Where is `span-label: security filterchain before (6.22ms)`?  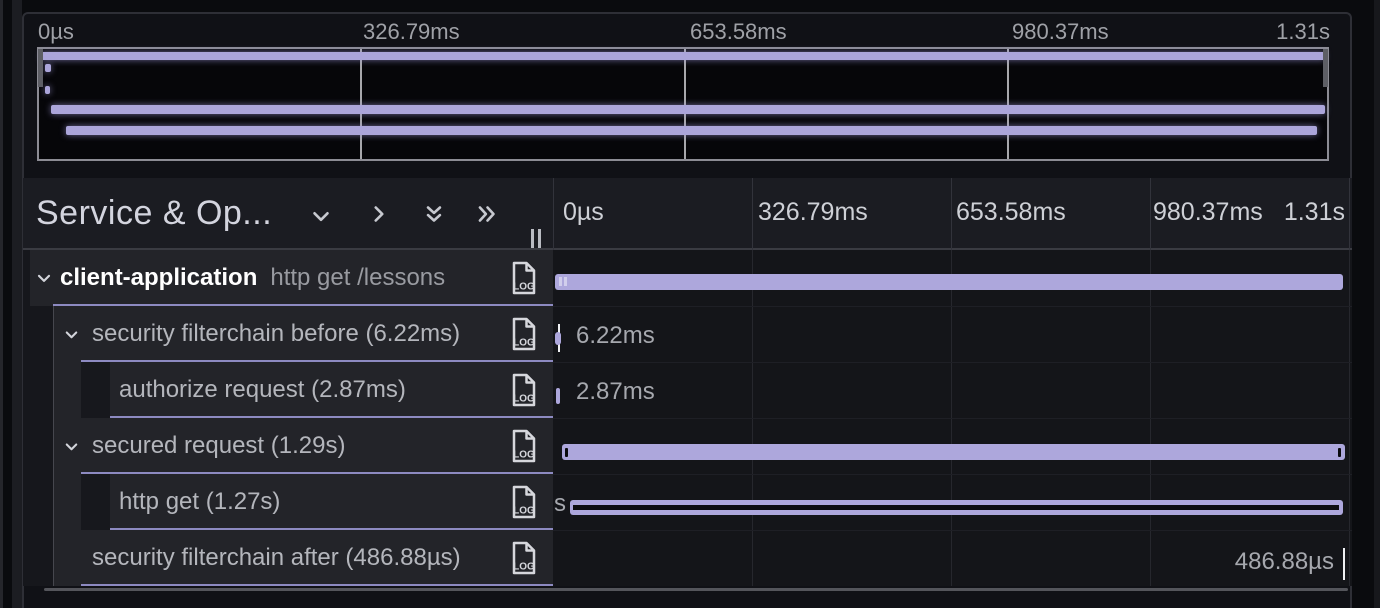 span-label: security filterchain before (6.22ms) is located at coordinates (276, 333).